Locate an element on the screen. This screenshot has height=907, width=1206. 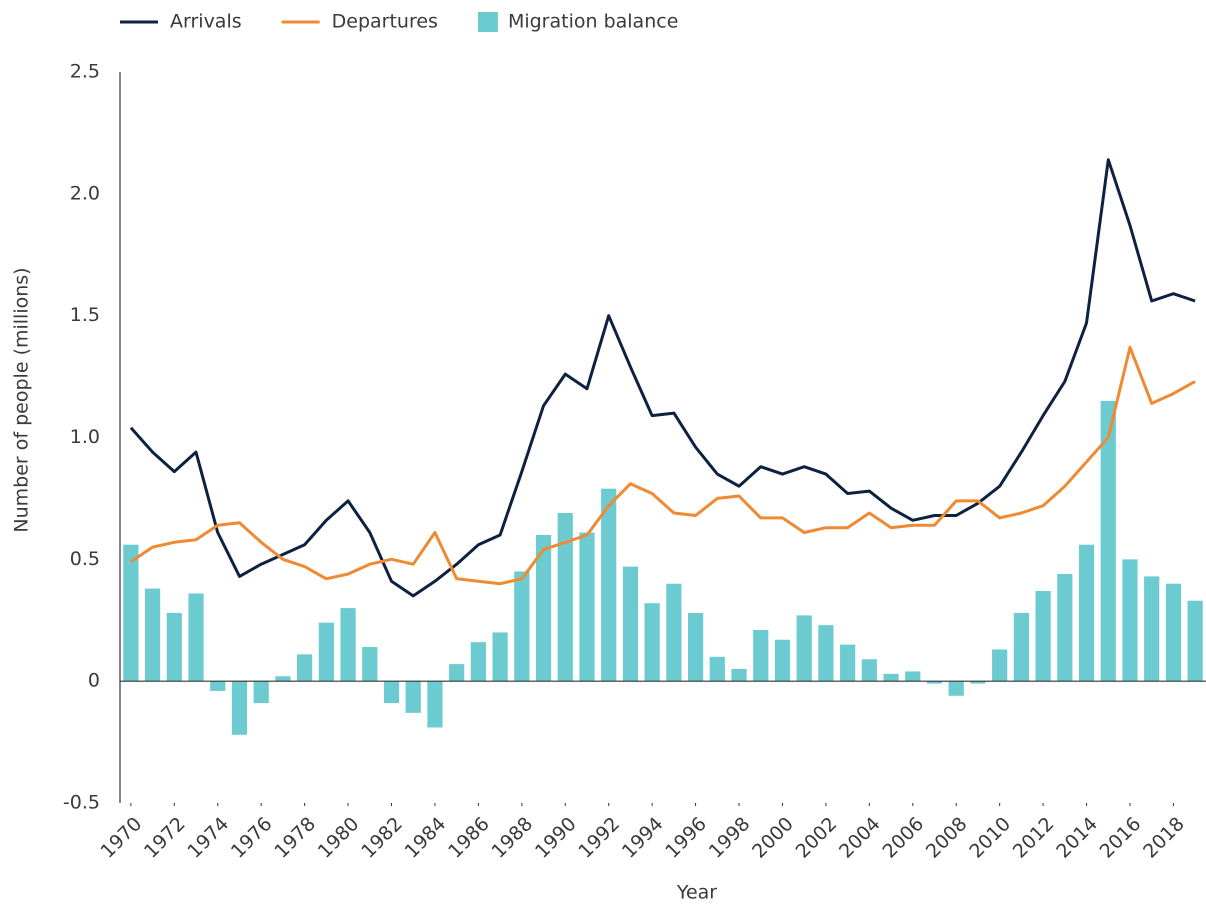
legend-swatch is located at coordinates (487, 22).